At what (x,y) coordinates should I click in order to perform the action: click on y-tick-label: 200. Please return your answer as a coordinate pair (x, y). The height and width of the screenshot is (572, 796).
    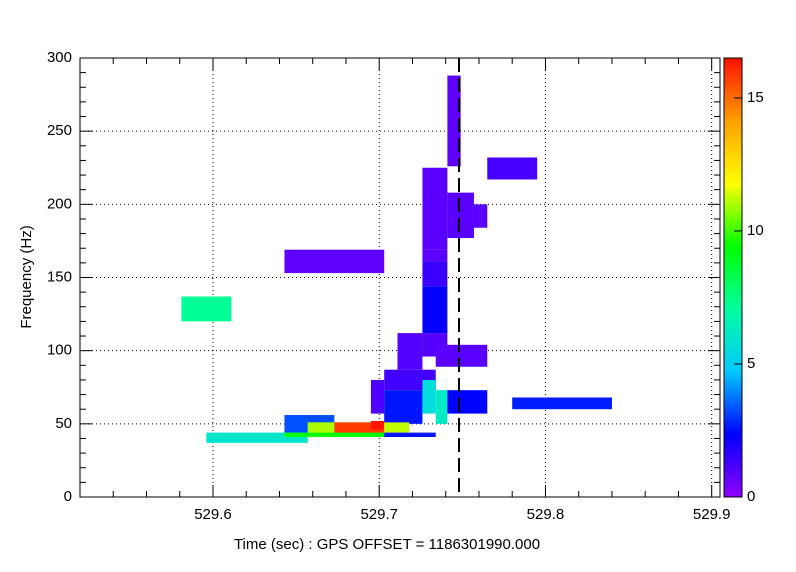
    Looking at the image, I should click on (59, 203).